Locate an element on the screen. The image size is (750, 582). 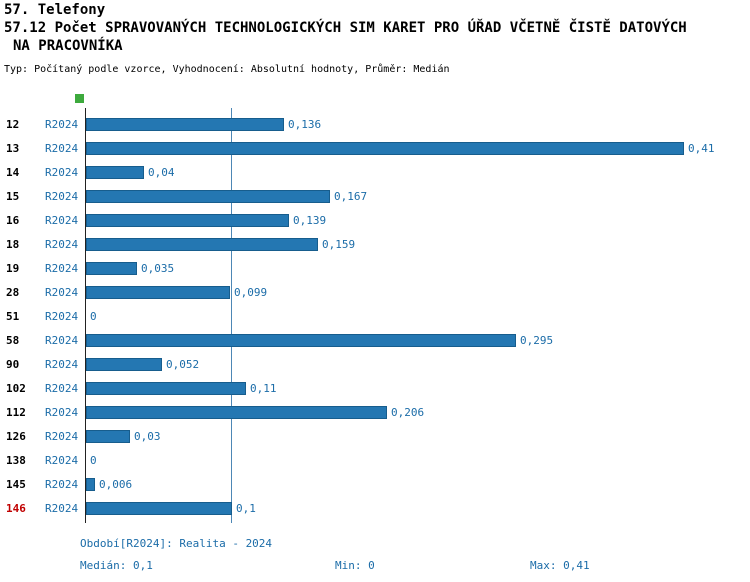
value-label: 0,052 is located at coordinates (183, 364).